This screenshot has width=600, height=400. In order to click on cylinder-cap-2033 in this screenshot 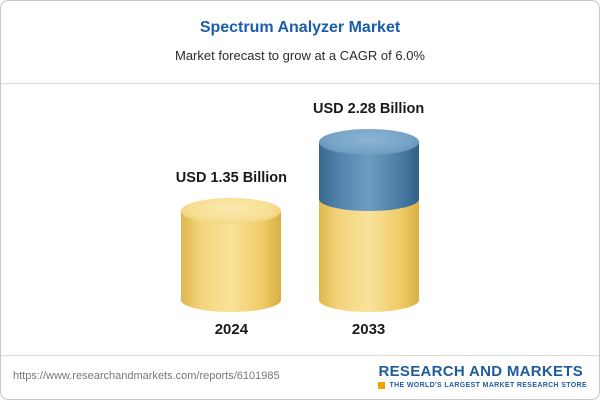, I will do `click(368, 142)`.